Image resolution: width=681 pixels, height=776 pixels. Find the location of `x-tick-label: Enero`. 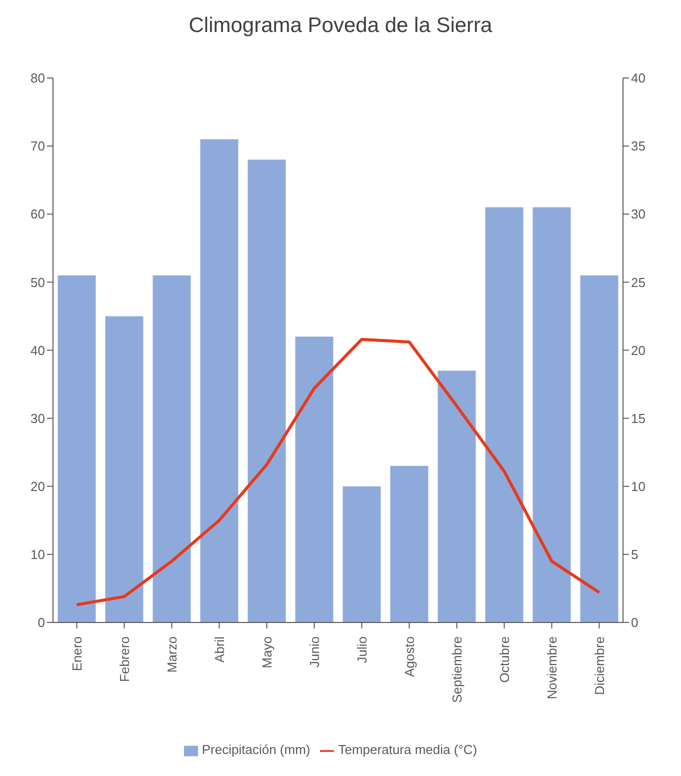

x-tick-label: Enero is located at coordinates (76, 654).